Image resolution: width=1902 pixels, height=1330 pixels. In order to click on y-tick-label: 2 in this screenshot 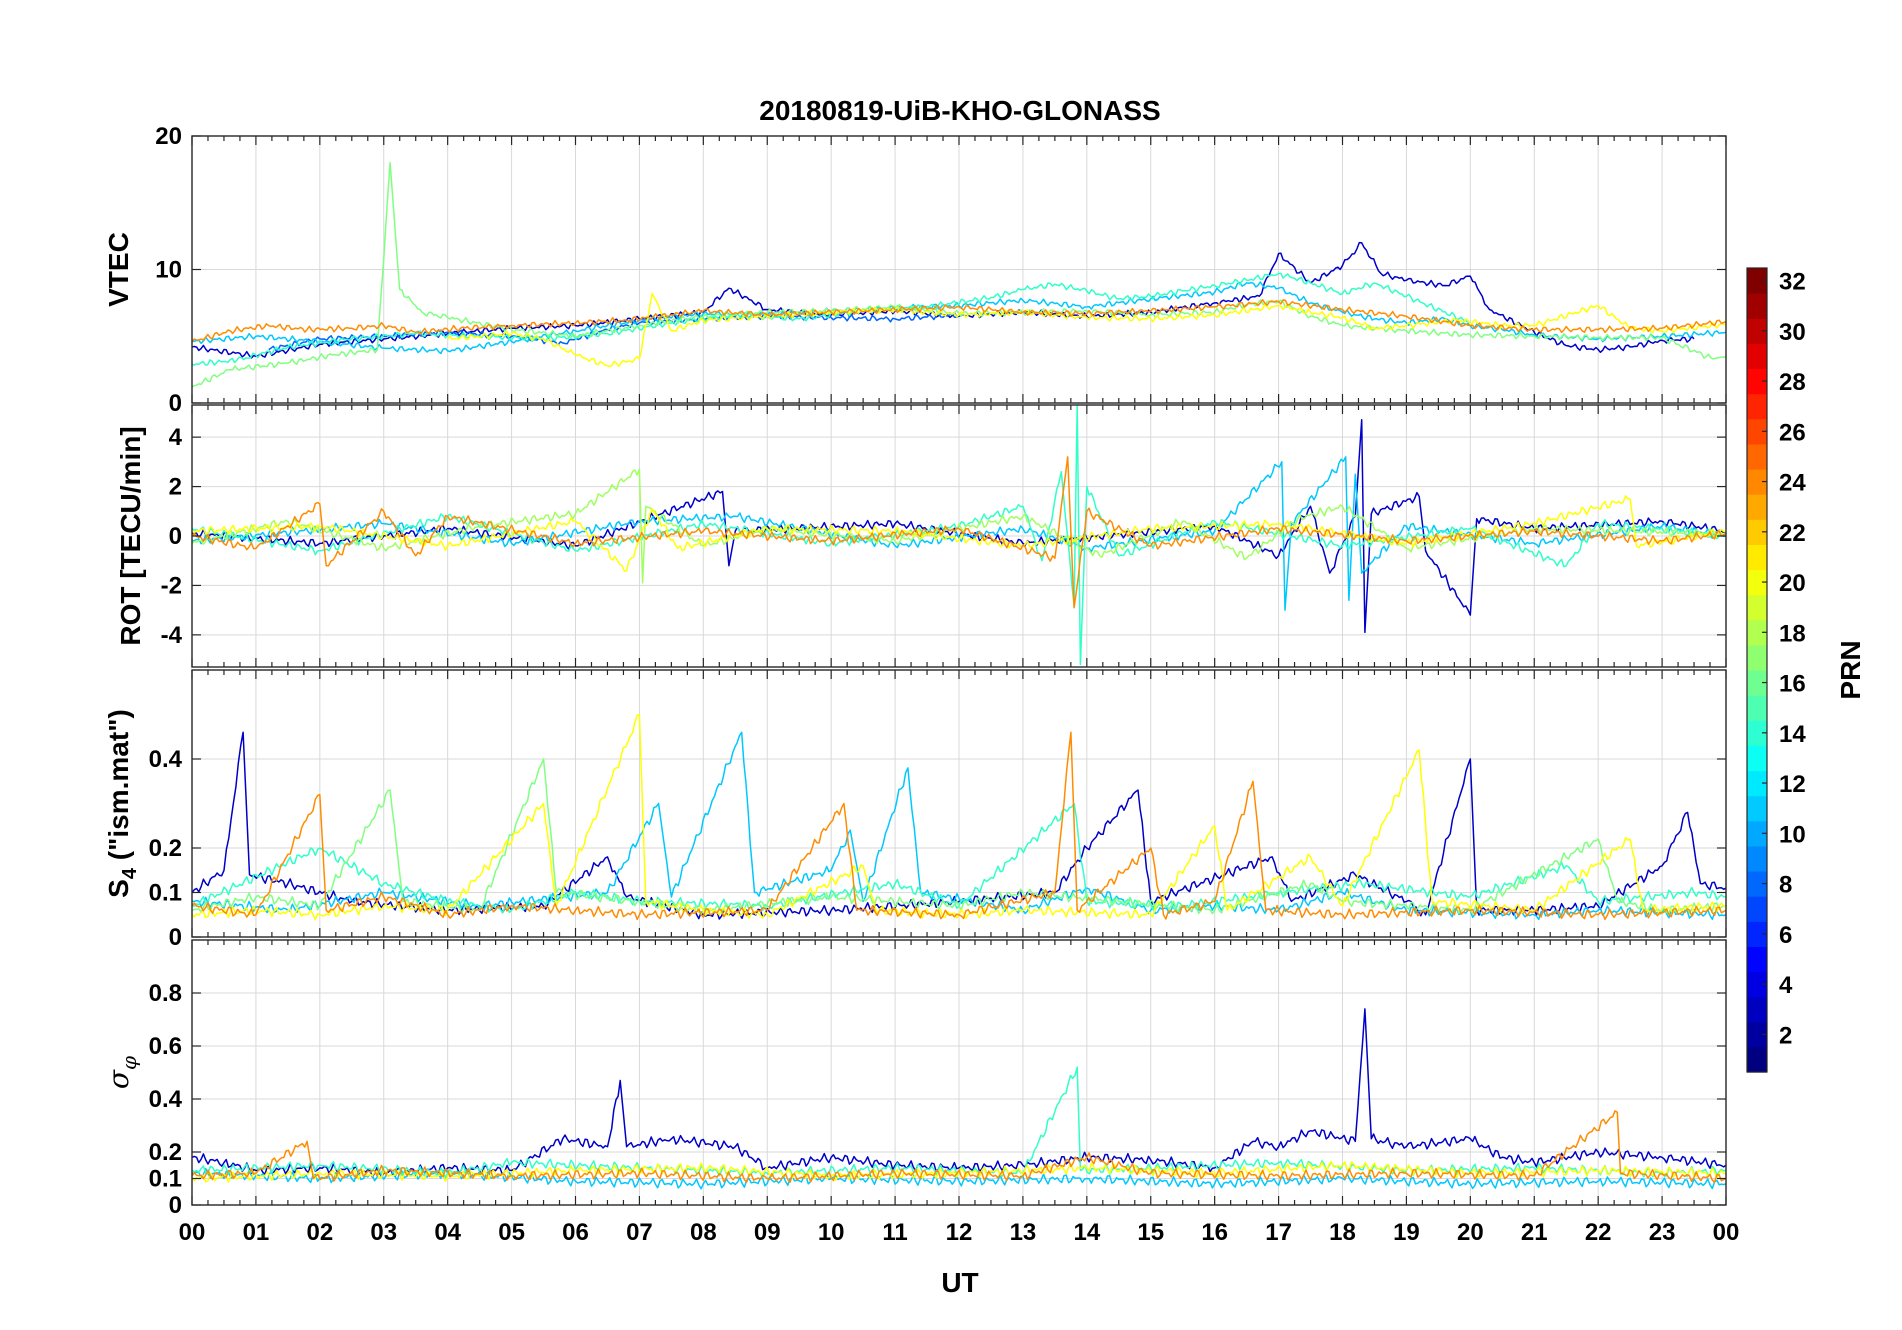, I will do `click(175, 487)`.